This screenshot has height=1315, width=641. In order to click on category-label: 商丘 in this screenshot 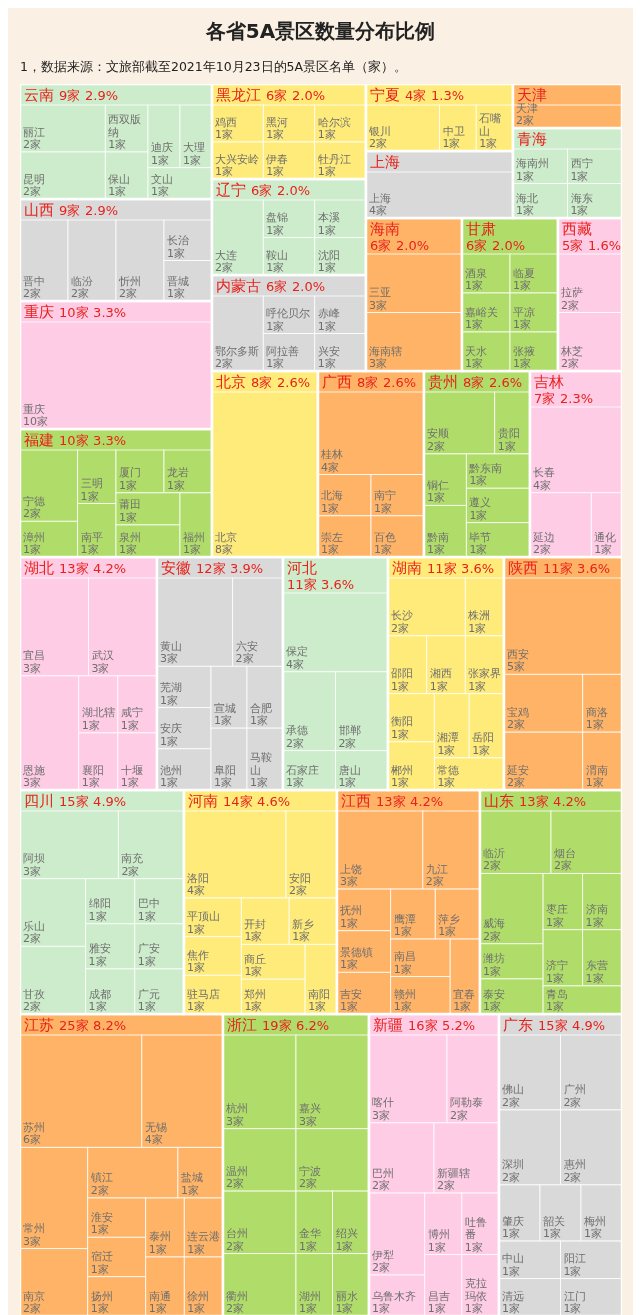, I will do `click(255, 959)`.